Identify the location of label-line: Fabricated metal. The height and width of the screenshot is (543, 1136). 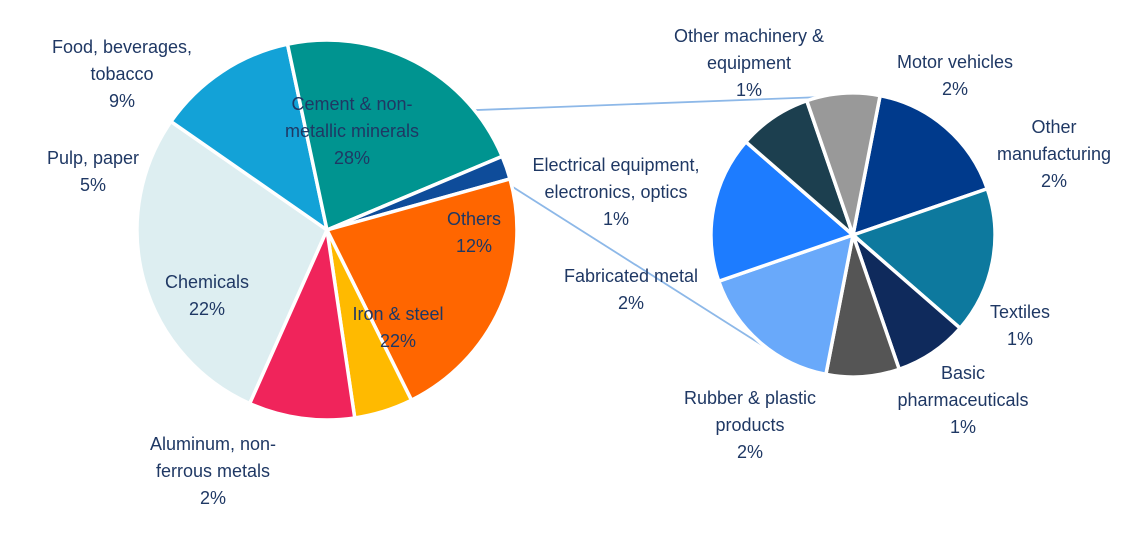
(631, 276).